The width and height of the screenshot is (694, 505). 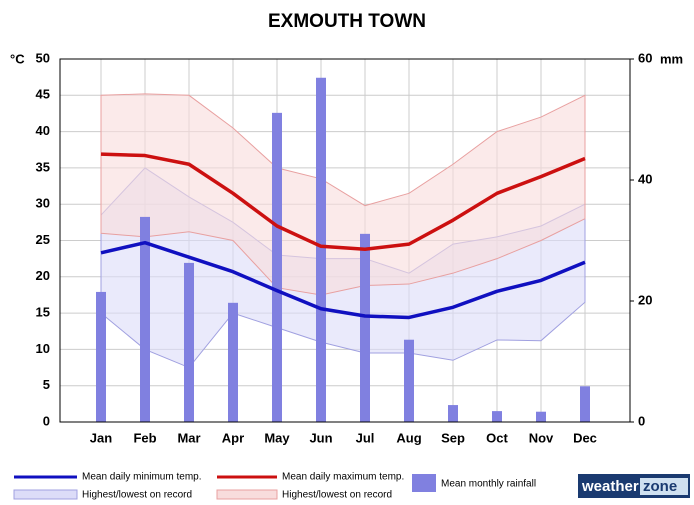 I want to click on y2-tick-label: 60, so click(x=645, y=57).